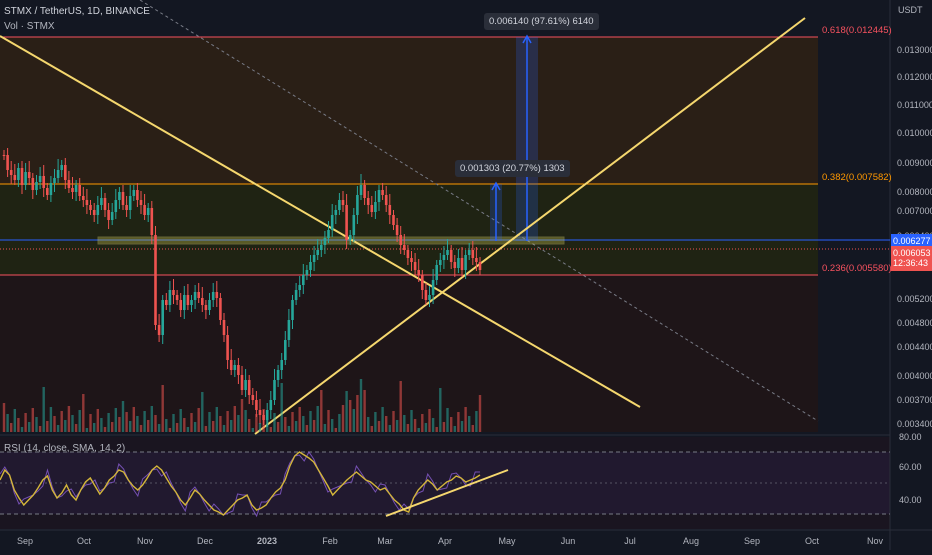 The image size is (932, 555). What do you see at coordinates (507, 541) in the screenshot?
I see `time-tick: May` at bounding box center [507, 541].